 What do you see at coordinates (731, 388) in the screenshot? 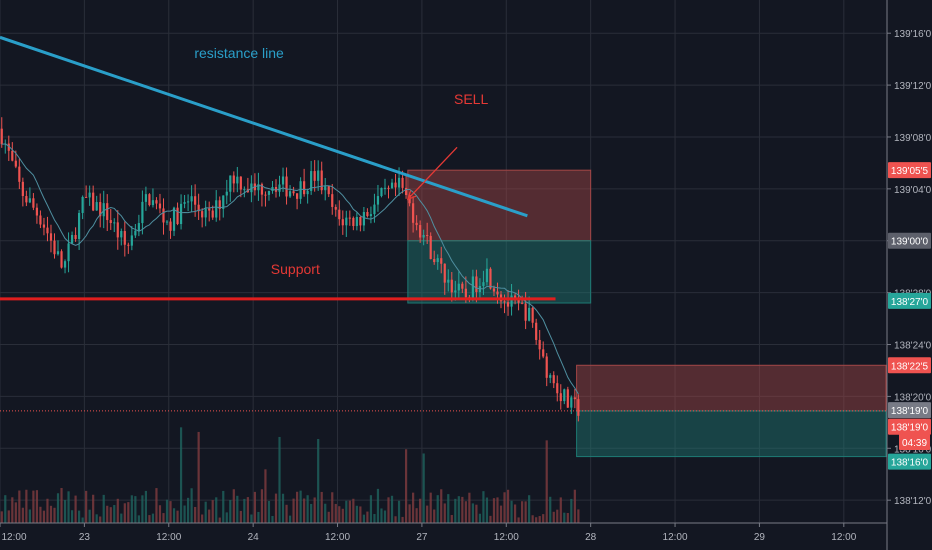
I see `stop-loss-zone` at bounding box center [731, 388].